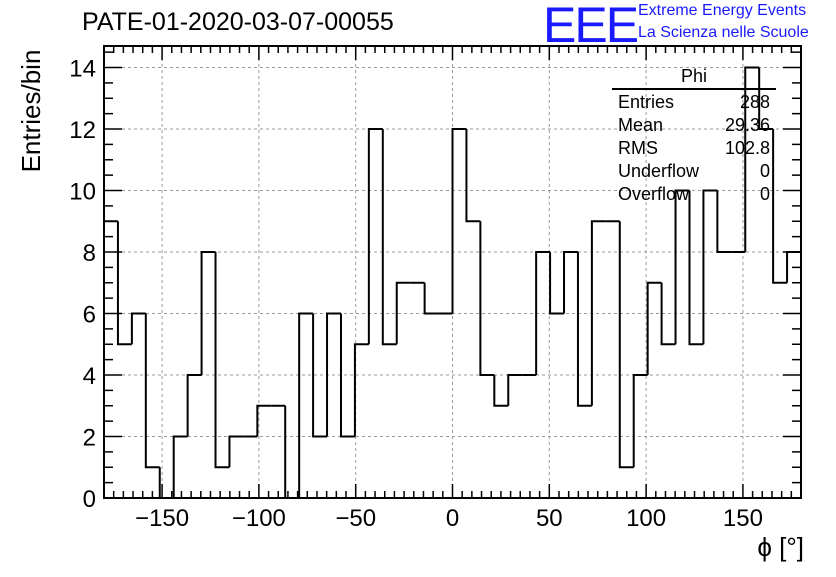 The height and width of the screenshot is (577, 836). Describe the element at coordinates (162, 518) in the screenshot. I see `x-tick-label: −150` at that location.